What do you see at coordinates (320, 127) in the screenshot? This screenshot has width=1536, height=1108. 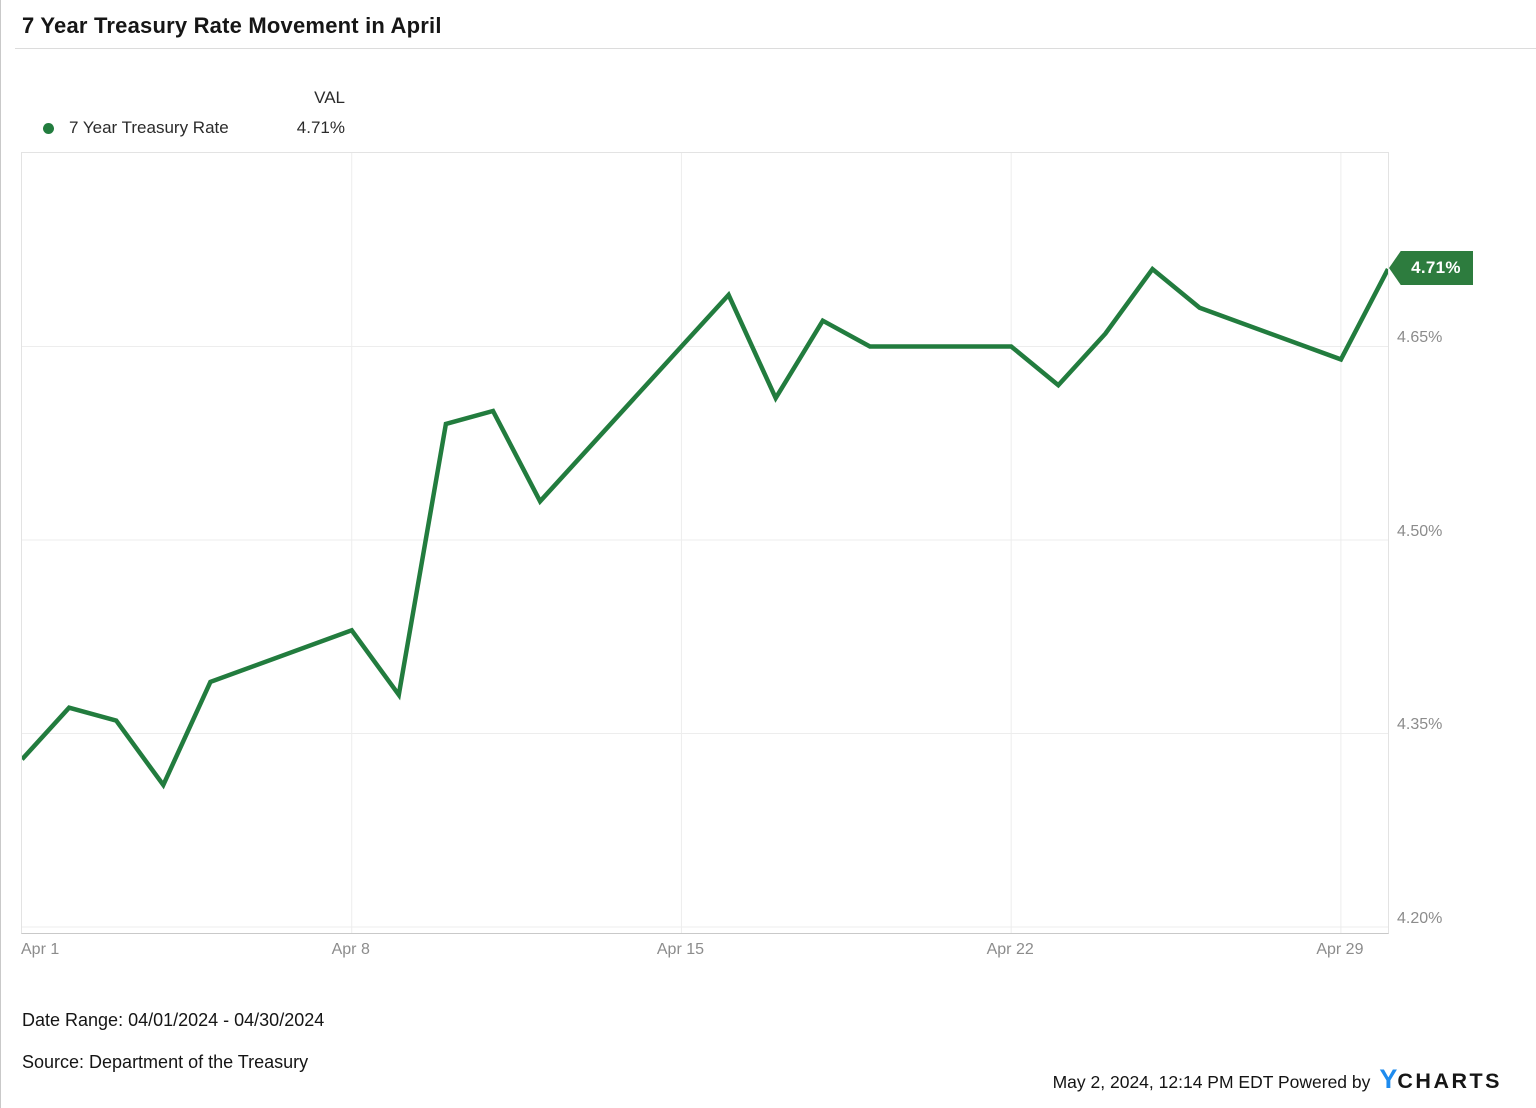 I see `legend-series-value: 4.71%` at bounding box center [320, 127].